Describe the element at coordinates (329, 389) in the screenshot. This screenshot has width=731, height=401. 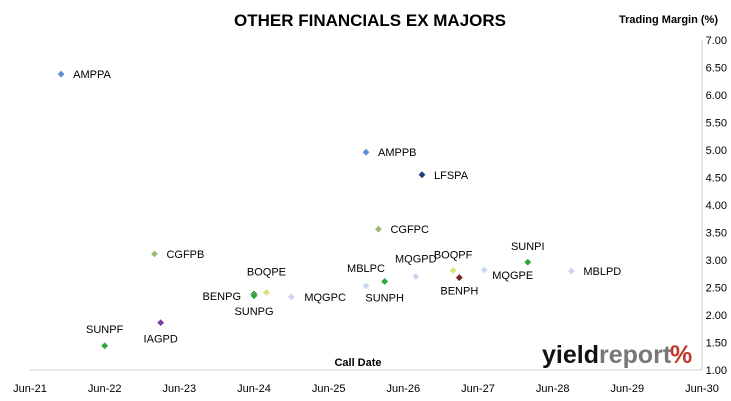
I see `x-tick-label: Jun-25` at that location.